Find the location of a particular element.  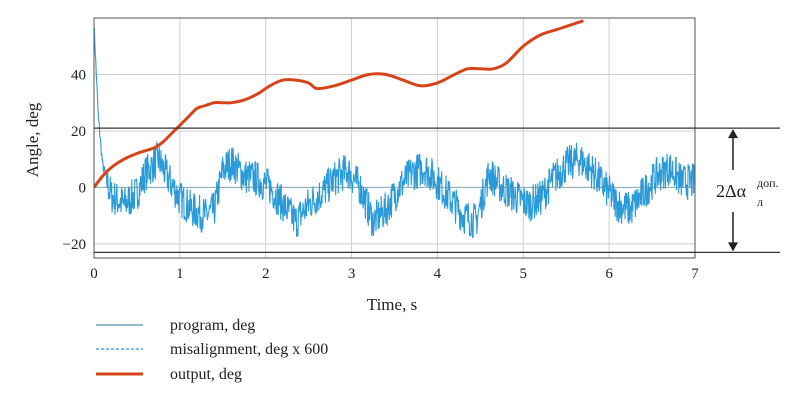

x-tick-label-2: 2 is located at coordinates (266, 274).